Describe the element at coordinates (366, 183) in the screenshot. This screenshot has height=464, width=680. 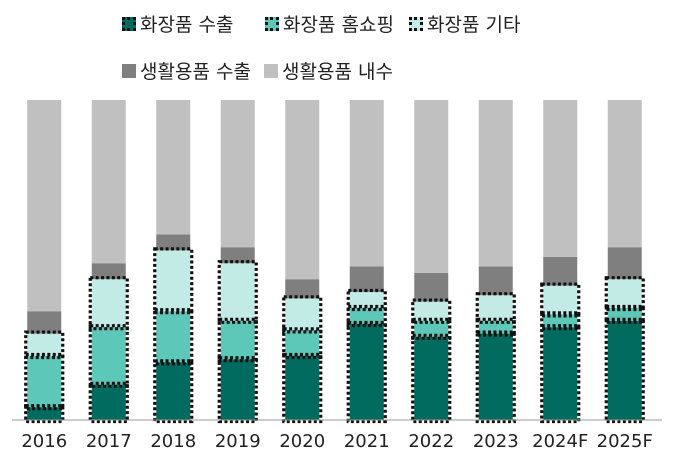
I see `bar-segment-2021-s4` at that location.